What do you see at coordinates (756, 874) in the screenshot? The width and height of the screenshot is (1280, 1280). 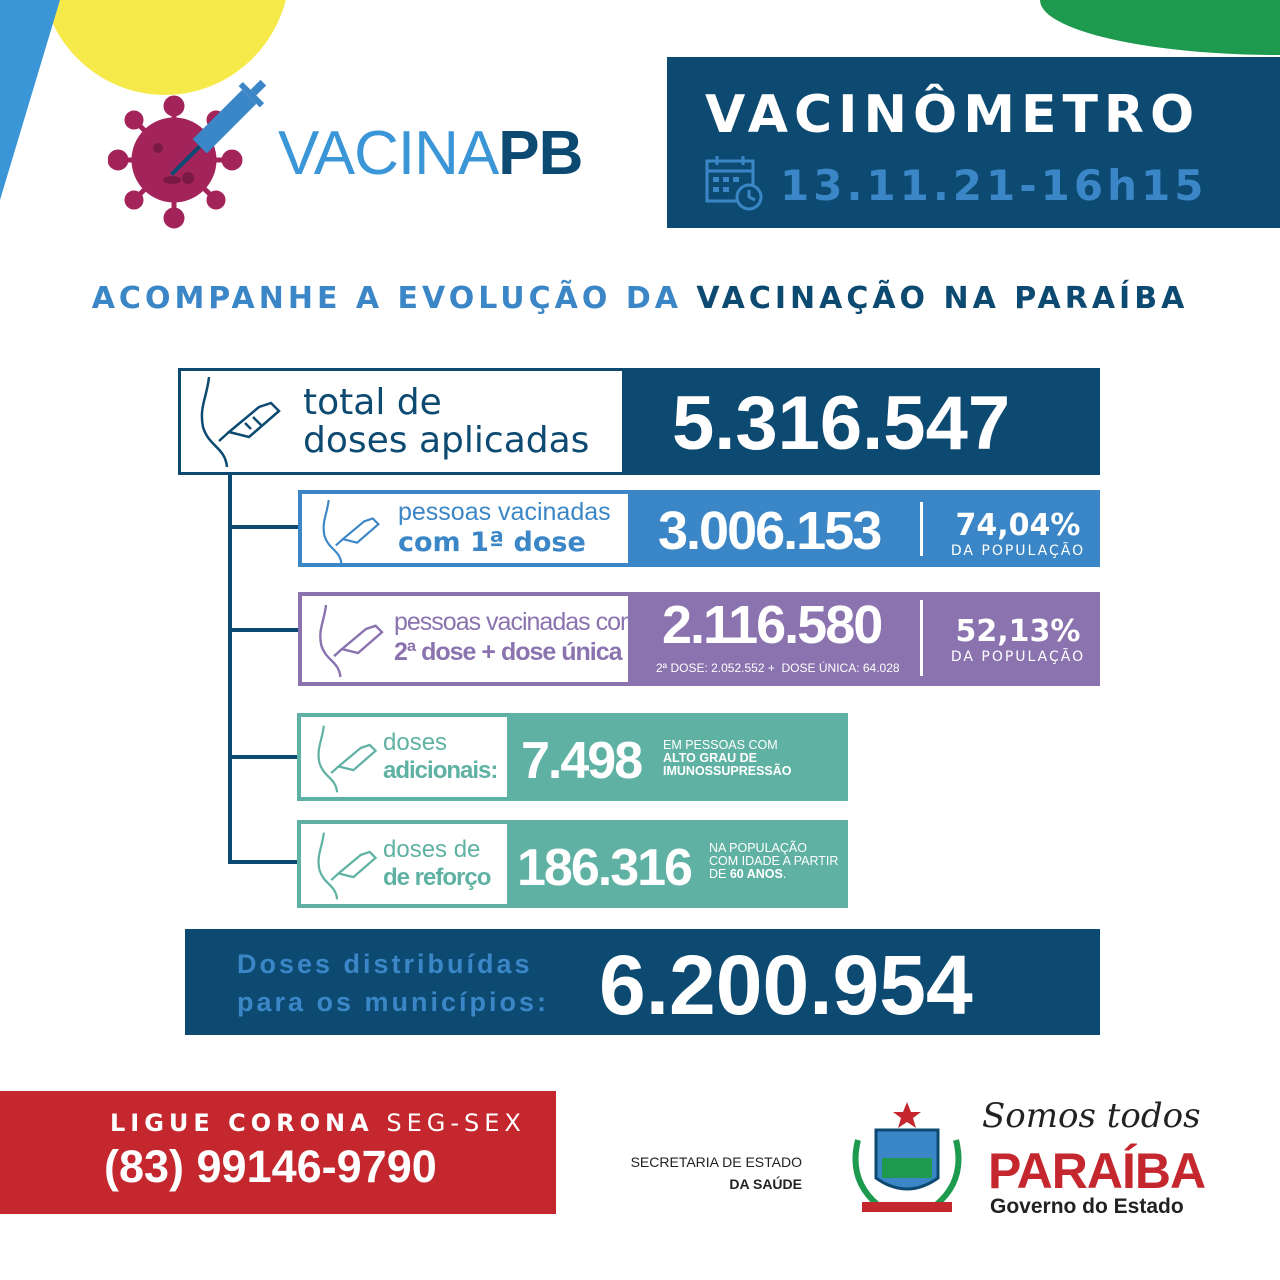 I see `note-part: 60 ANOS` at bounding box center [756, 874].